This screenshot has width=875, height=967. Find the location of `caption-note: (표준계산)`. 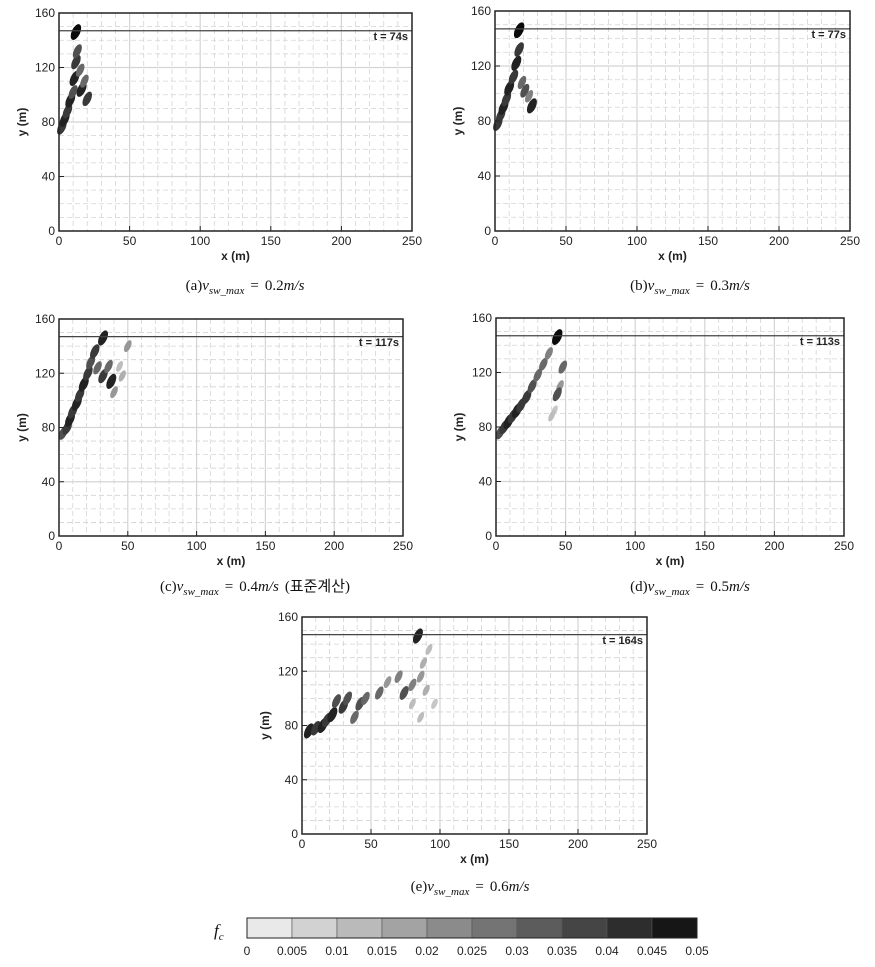

caption-note: (표준계산) is located at coordinates (317, 586).